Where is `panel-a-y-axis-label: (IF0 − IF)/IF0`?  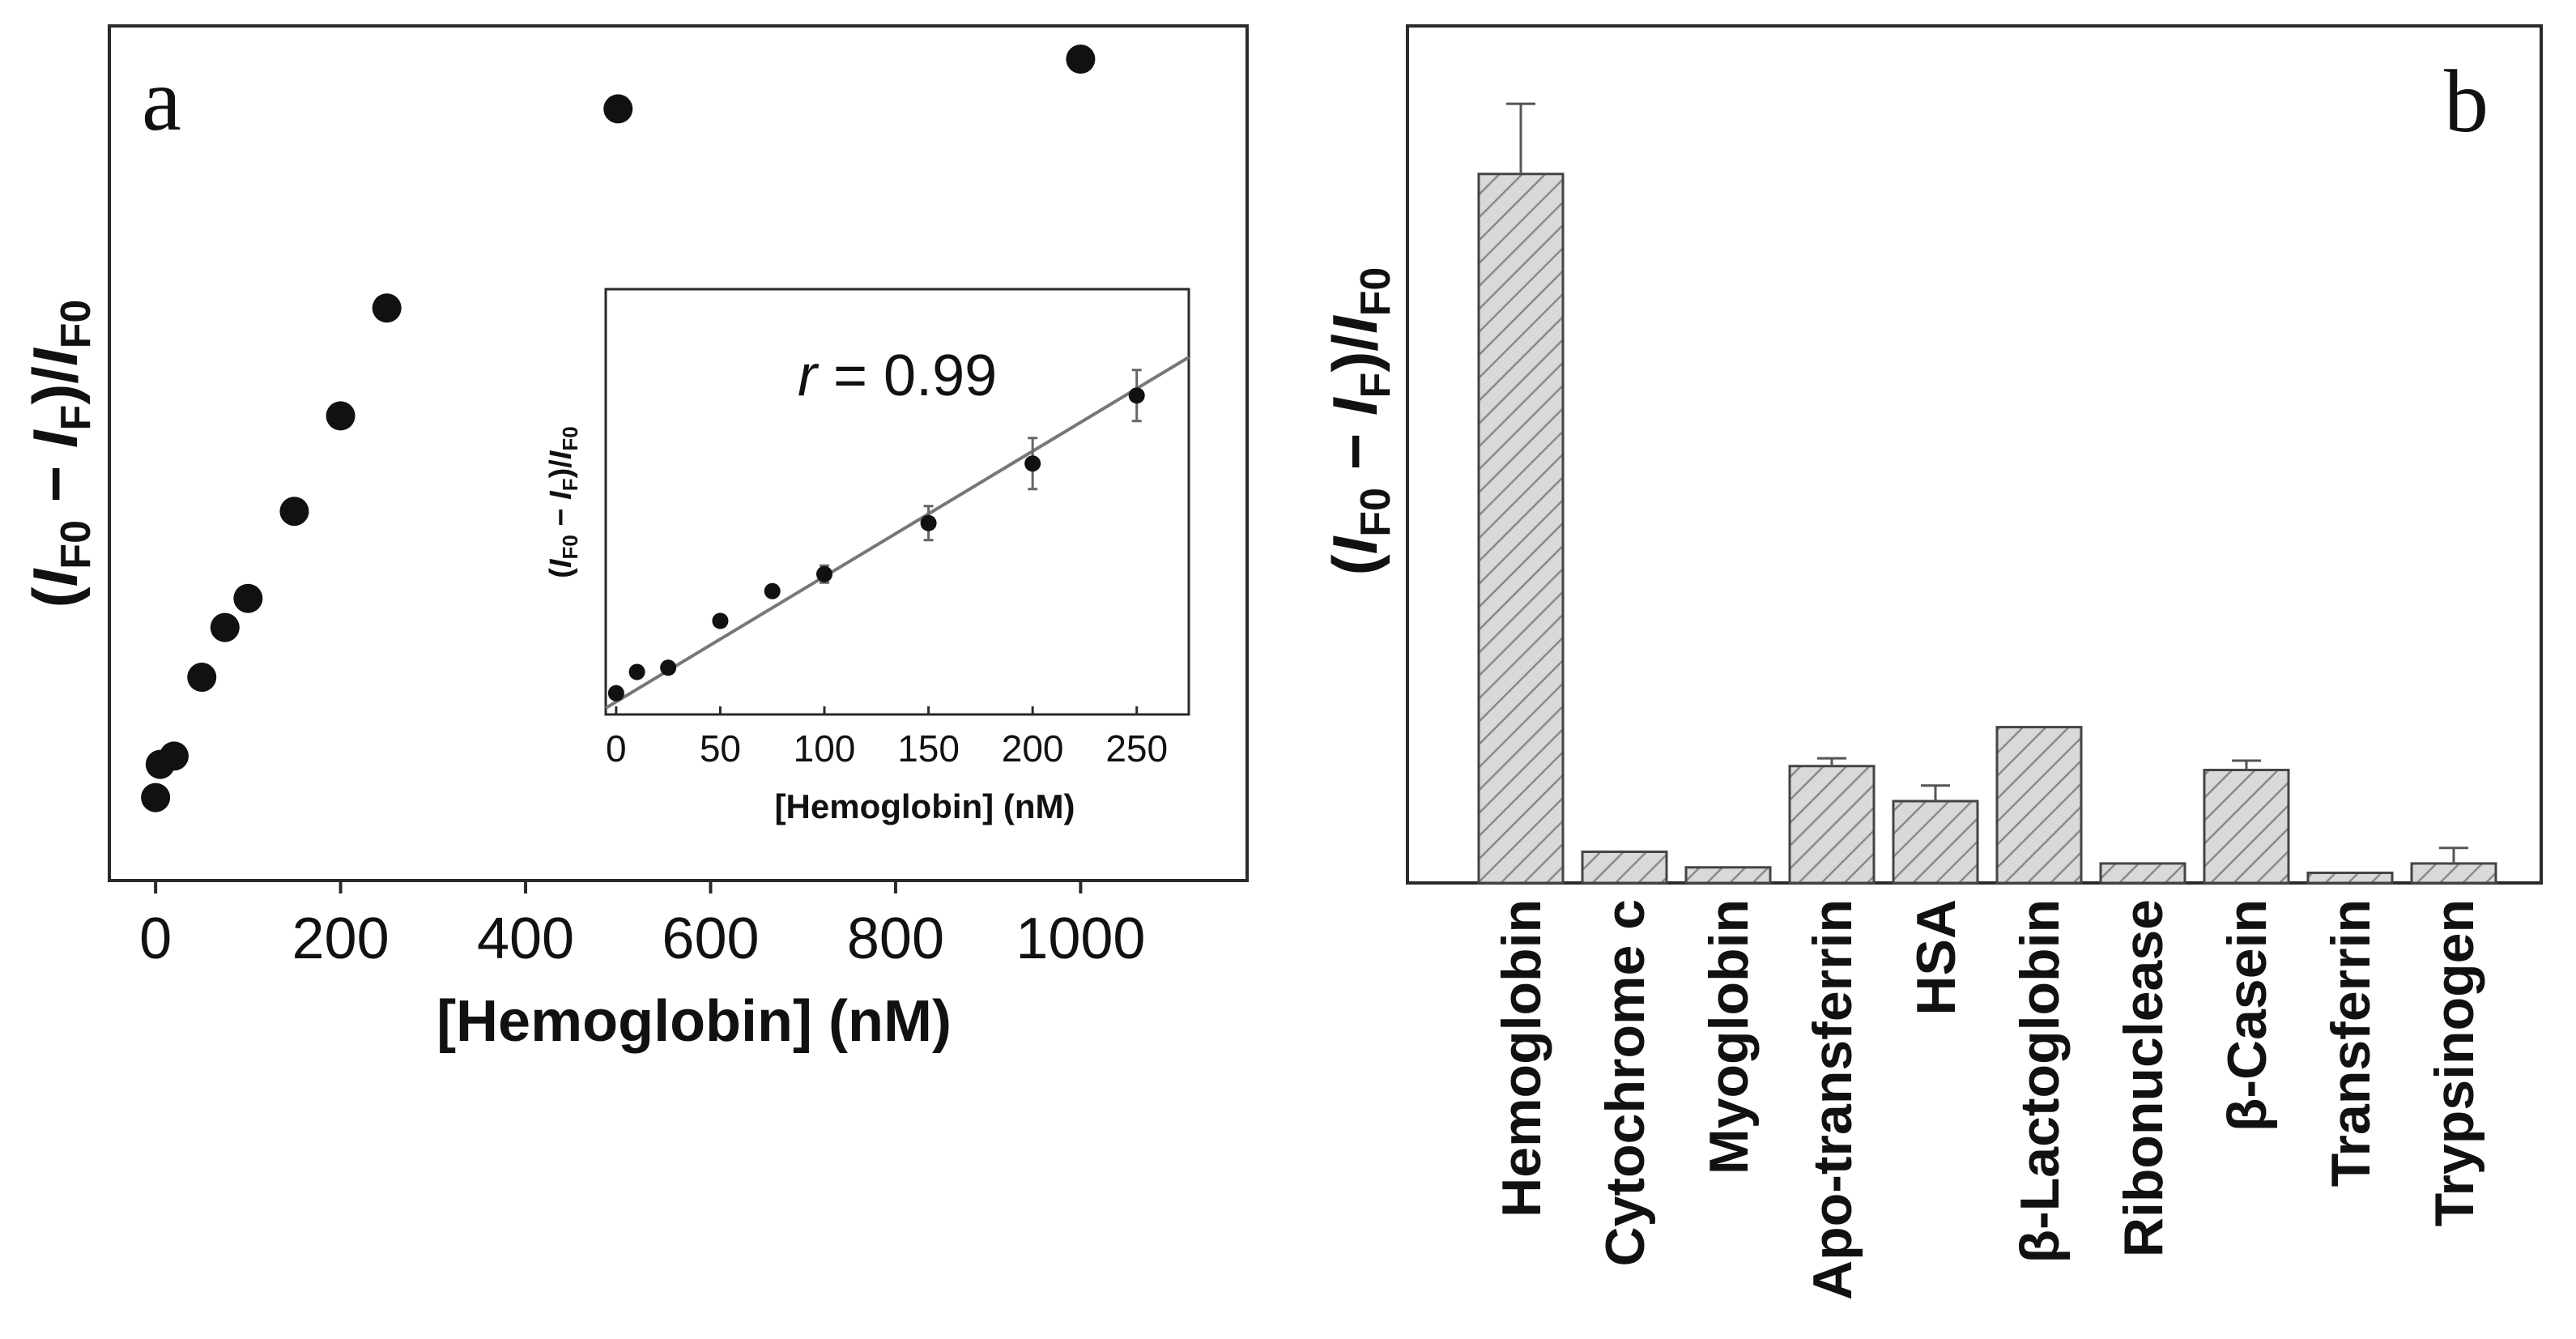 panel-a-y-axis-label: (IF0 − IF)/IF0 is located at coordinates (59, 454).